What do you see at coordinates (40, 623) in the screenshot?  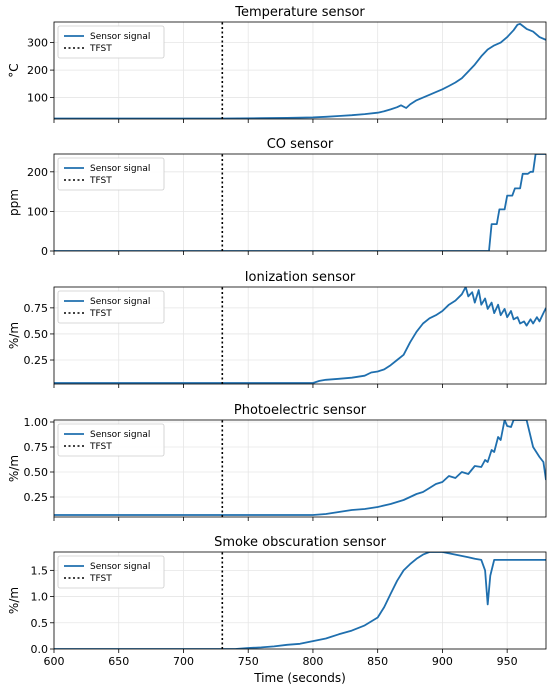 I see `y-tick-label: 0.5` at bounding box center [40, 623].